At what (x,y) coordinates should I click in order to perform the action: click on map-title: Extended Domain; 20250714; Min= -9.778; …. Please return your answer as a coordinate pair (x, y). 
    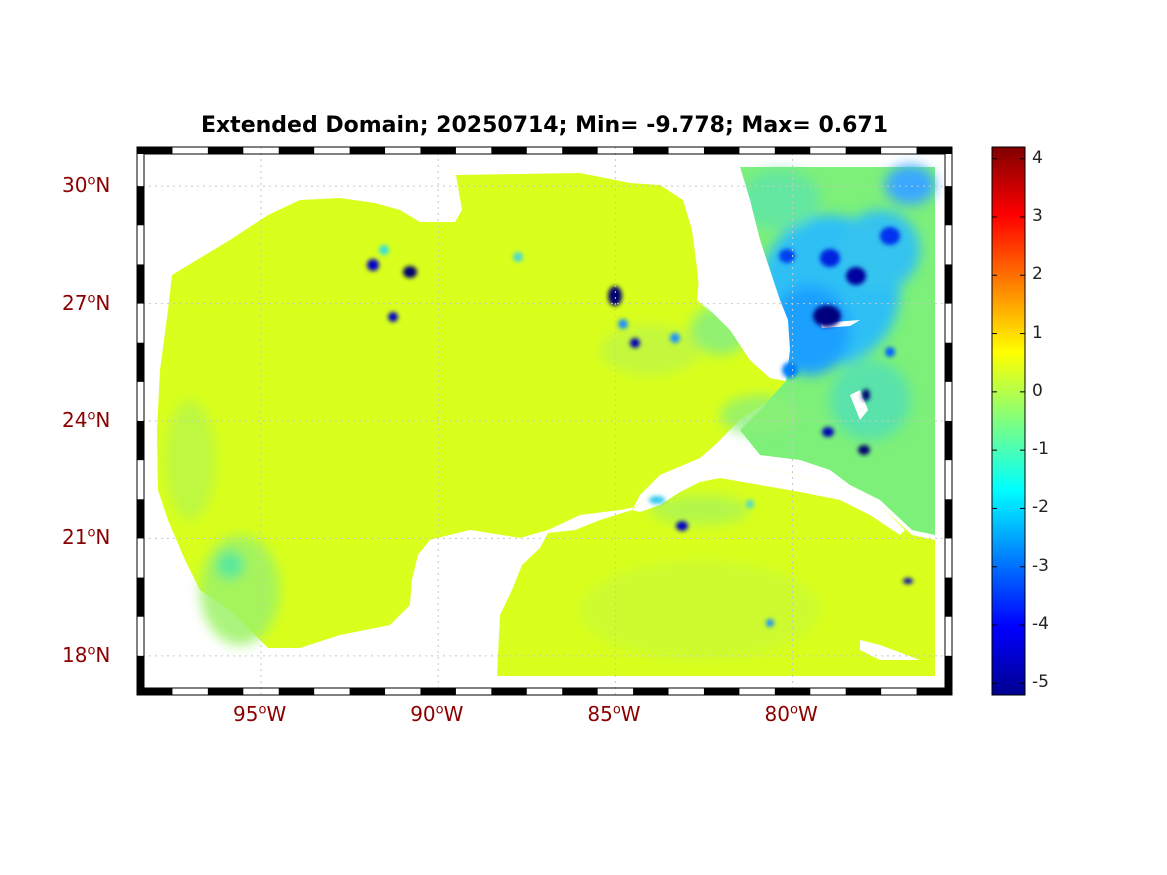
    Looking at the image, I should click on (544, 125).